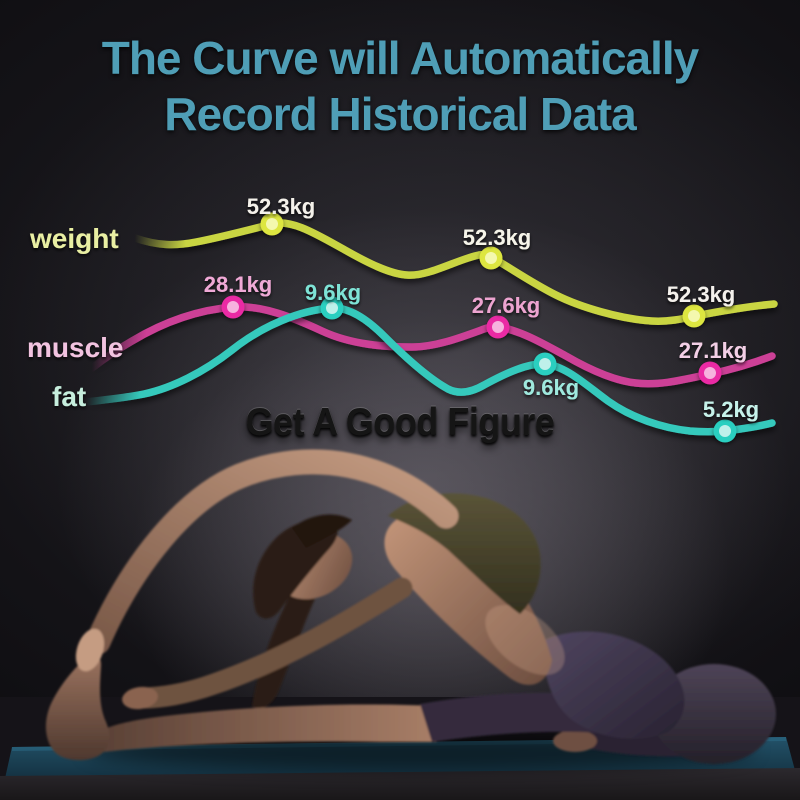 This screenshot has width=800, height=800. Describe the element at coordinates (295, 569) in the screenshot. I see `hair` at that location.